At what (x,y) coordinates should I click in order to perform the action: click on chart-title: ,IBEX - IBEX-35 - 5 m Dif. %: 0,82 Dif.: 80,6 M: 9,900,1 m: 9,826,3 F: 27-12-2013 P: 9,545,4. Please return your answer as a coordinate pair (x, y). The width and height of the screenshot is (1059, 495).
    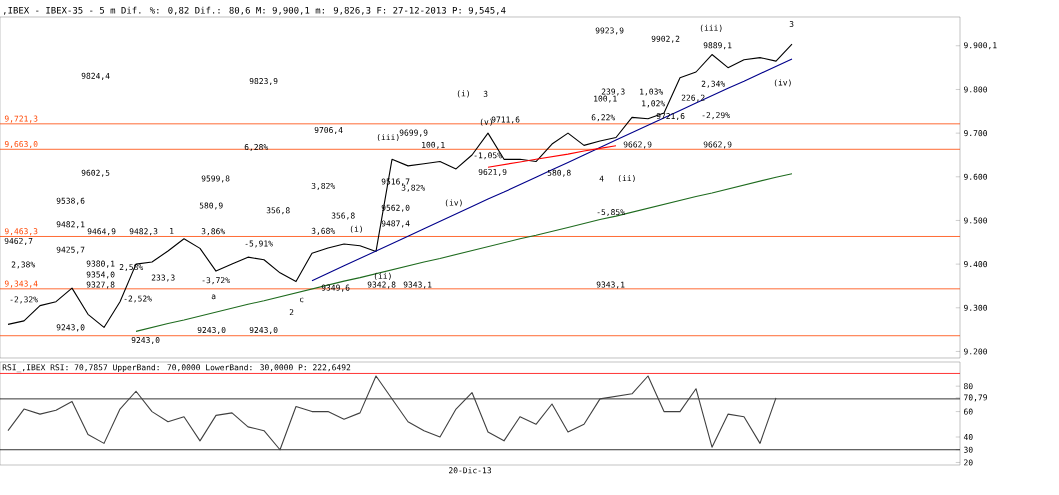
    Looking at the image, I should click on (254, 10).